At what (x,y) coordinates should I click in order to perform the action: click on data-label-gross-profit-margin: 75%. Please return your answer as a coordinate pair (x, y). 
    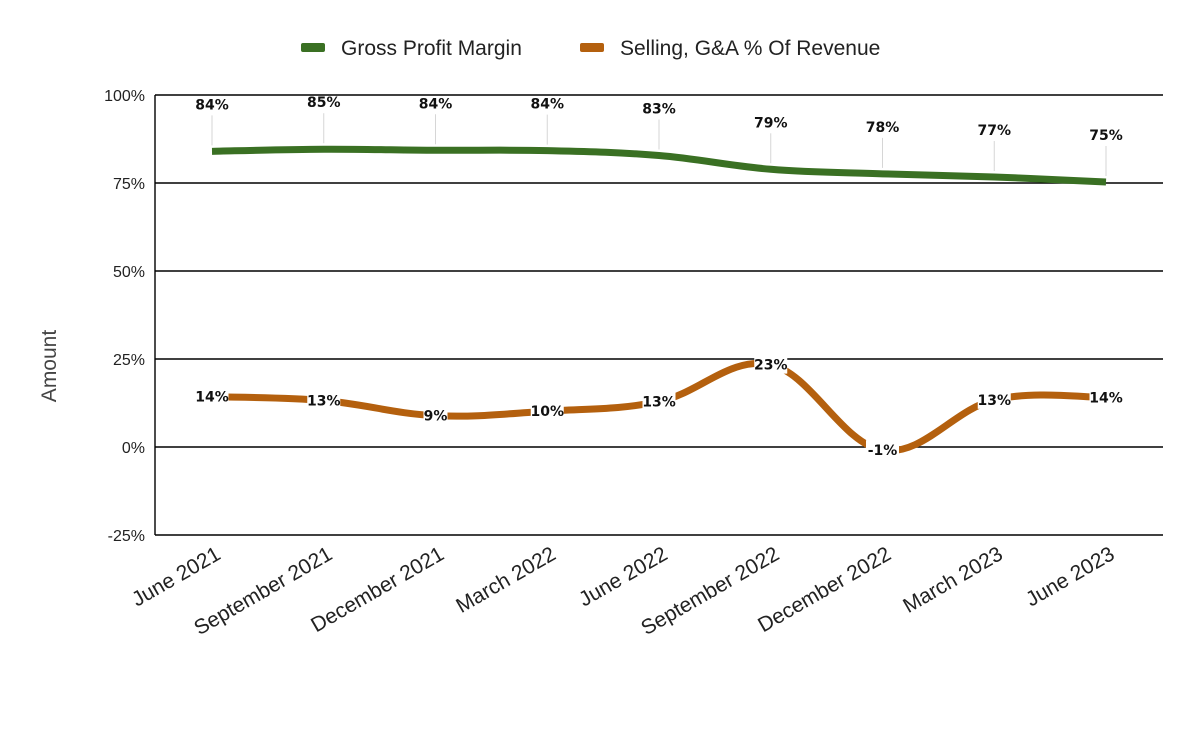
    Looking at the image, I should click on (1106, 136).